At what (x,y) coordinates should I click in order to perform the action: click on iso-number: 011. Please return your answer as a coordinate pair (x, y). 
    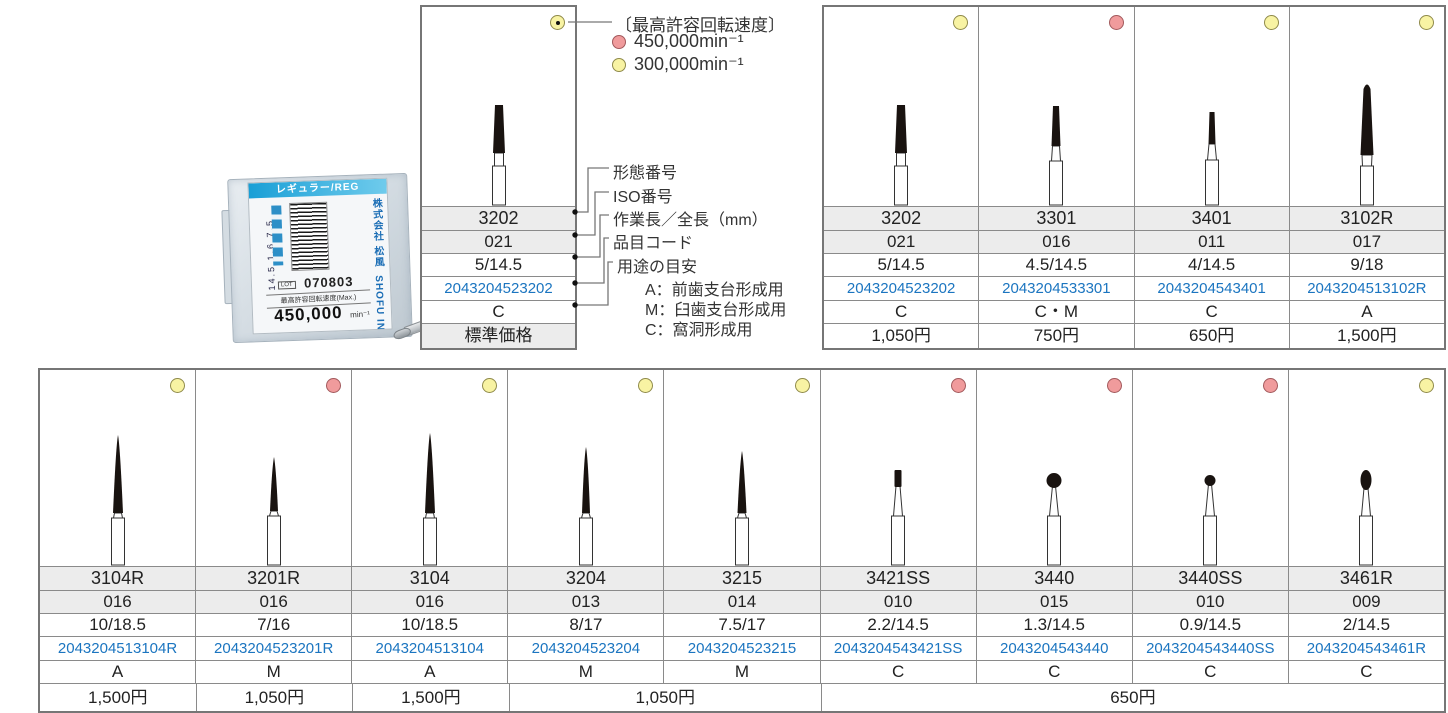
    Looking at the image, I should click on (1211, 241).